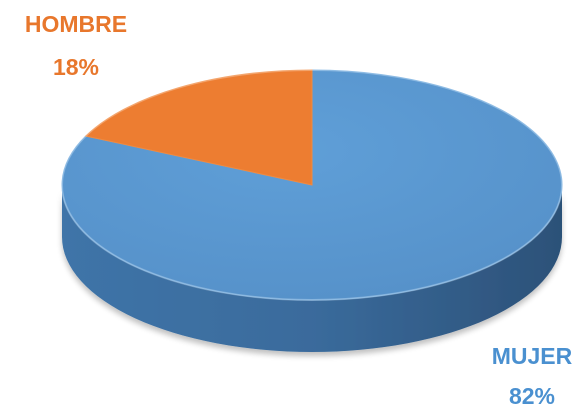 The height and width of the screenshot is (410, 582). What do you see at coordinates (532, 356) in the screenshot?
I see `data-label-mujer-name: MUJER` at bounding box center [532, 356].